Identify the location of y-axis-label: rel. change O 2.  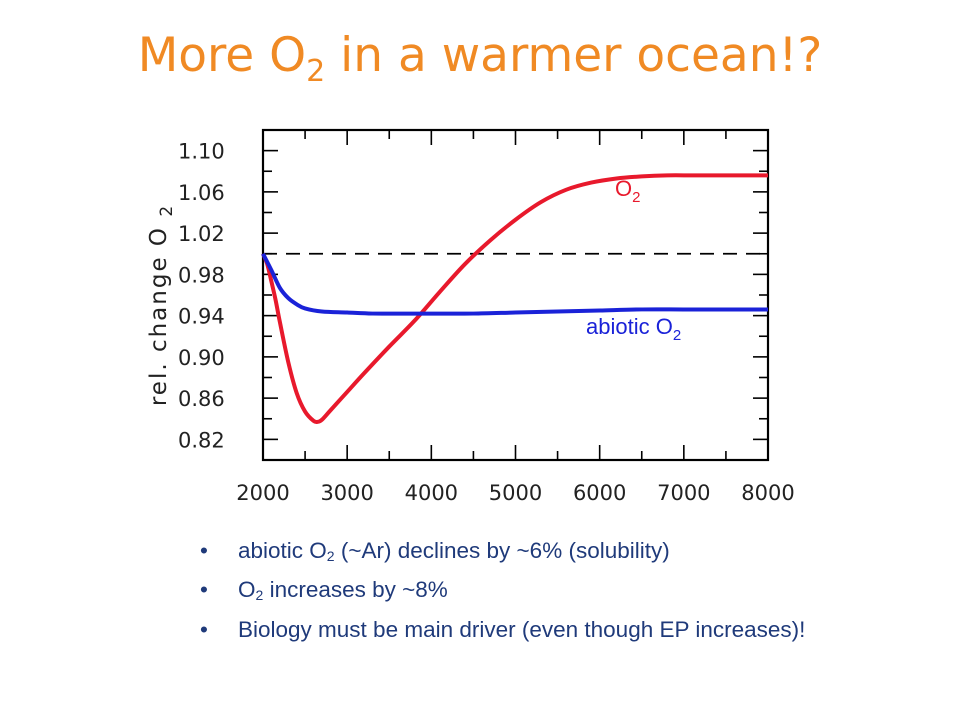
(161, 305).